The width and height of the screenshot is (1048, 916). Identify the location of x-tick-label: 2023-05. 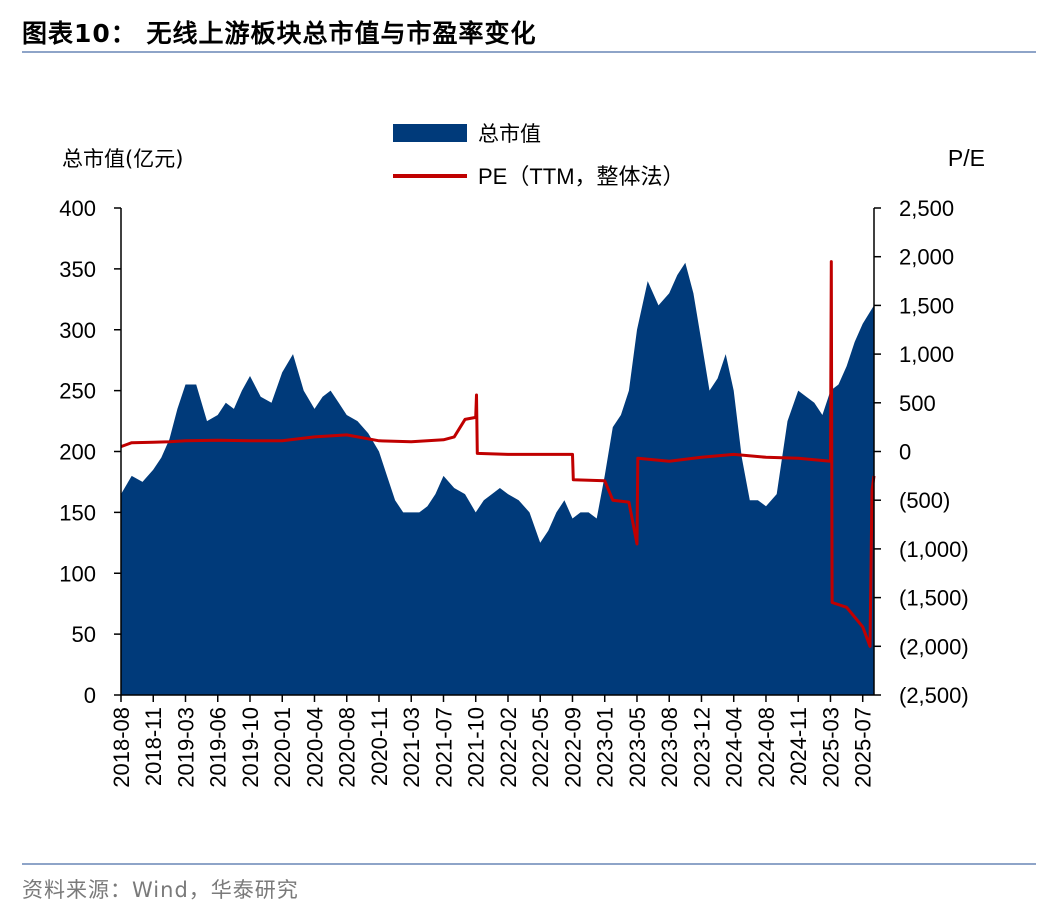
(637, 747).